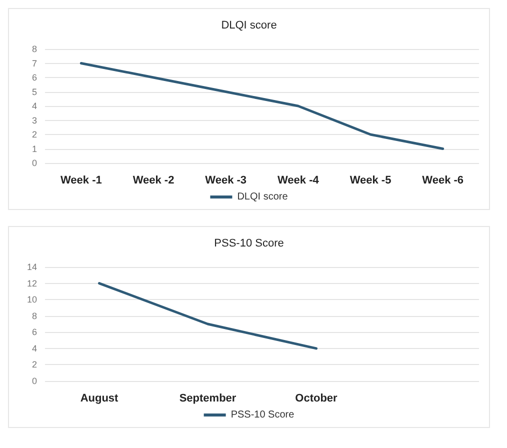 The image size is (507, 448). I want to click on x-tick-label: September, so click(208, 398).